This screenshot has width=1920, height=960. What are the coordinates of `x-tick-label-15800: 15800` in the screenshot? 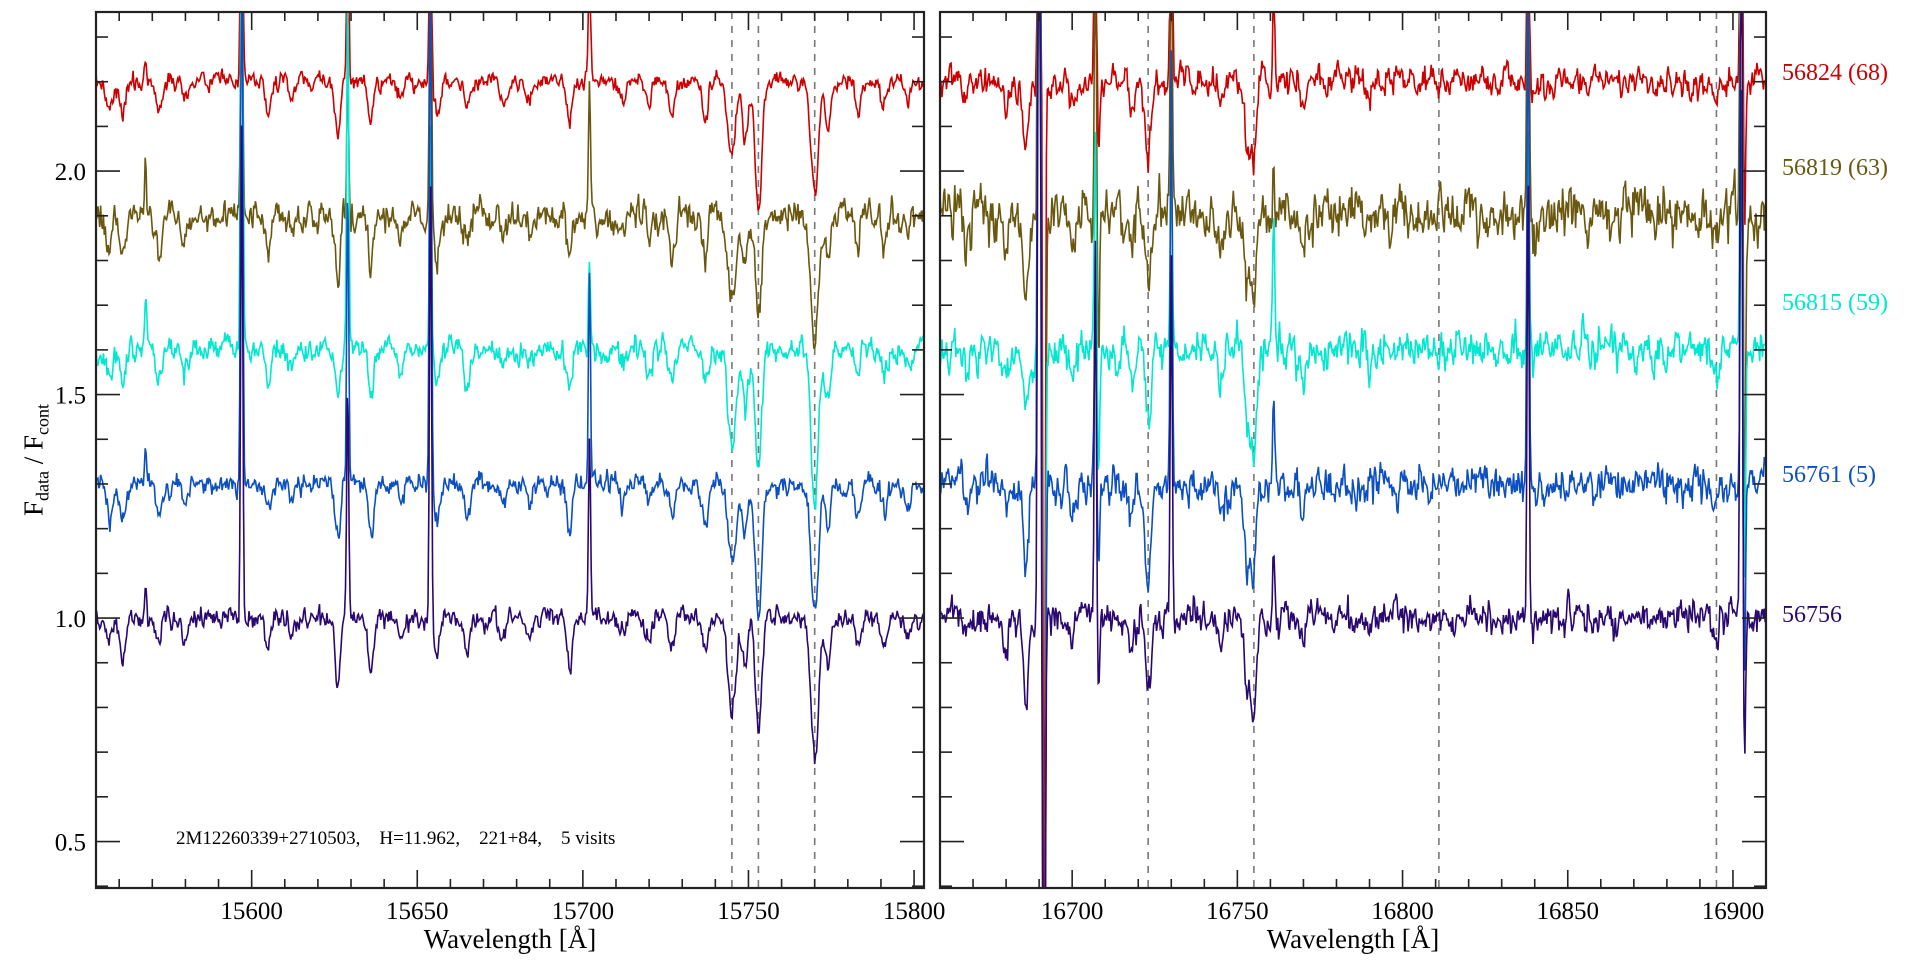 It's located at (914, 911).